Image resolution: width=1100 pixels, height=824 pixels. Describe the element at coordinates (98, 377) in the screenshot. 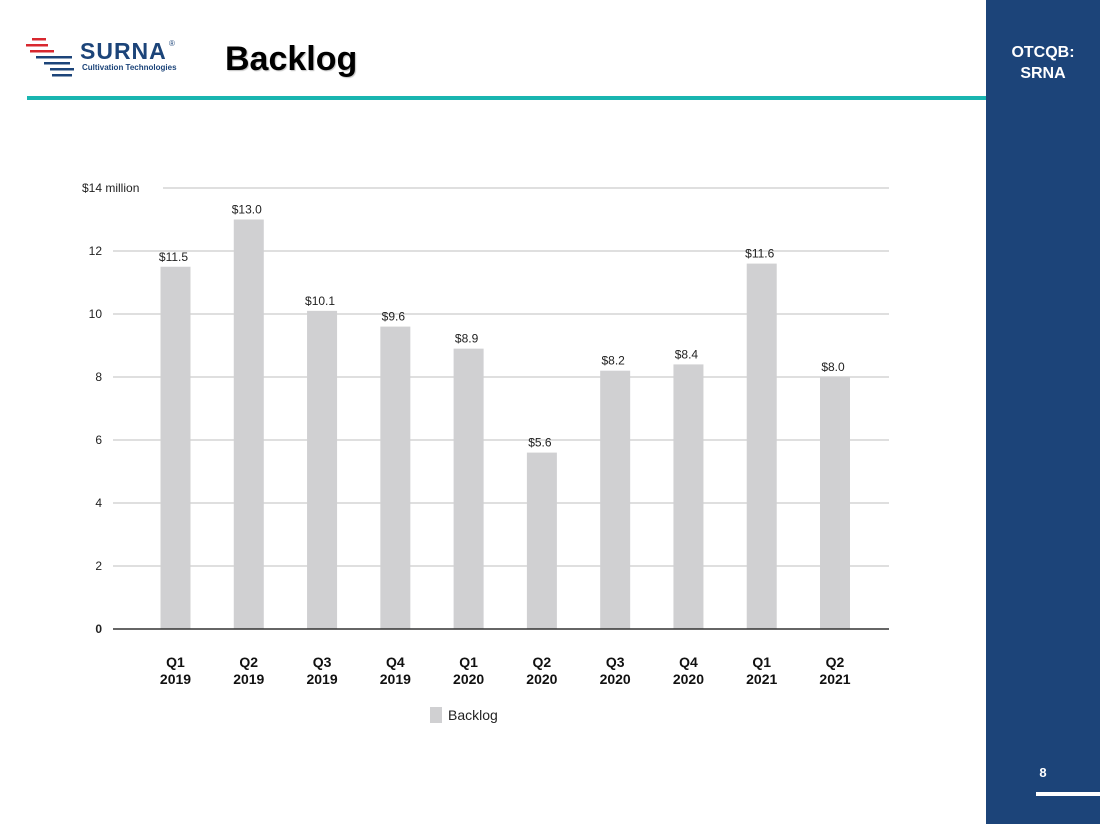

I see `y-tick-label: 8` at that location.